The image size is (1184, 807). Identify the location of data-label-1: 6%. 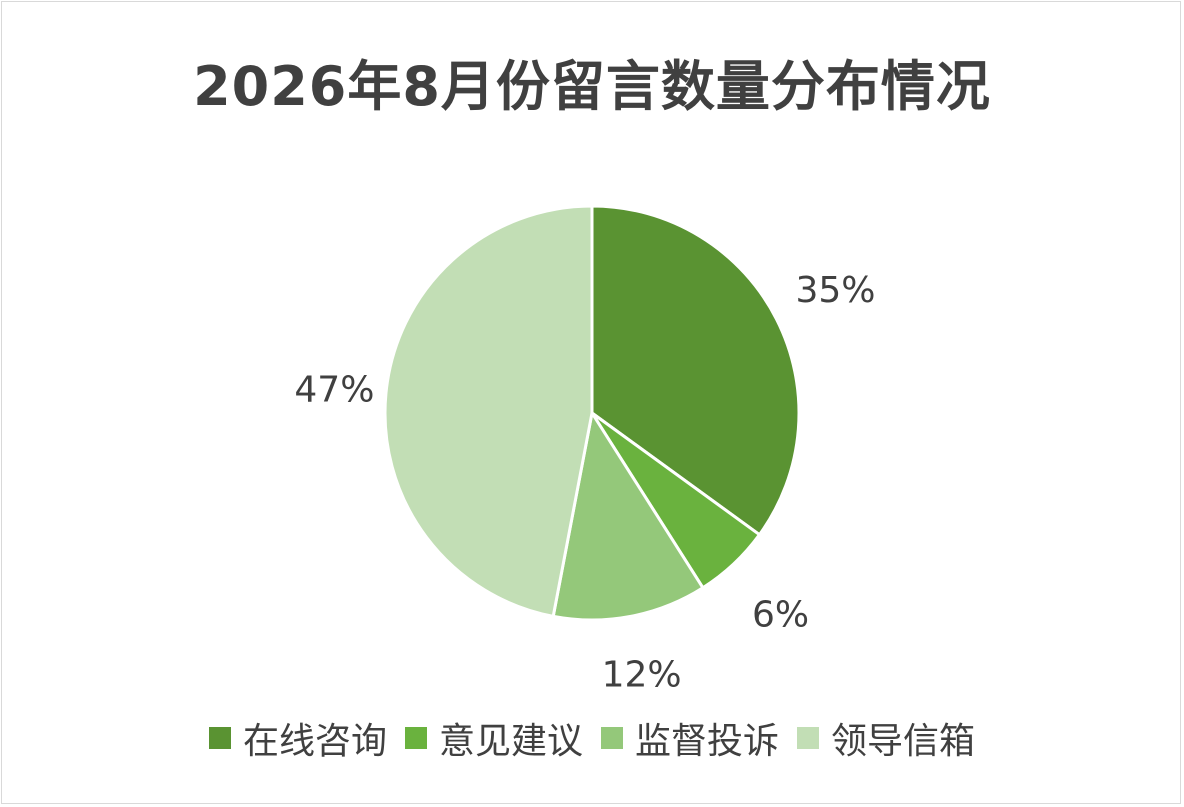
(780, 615).